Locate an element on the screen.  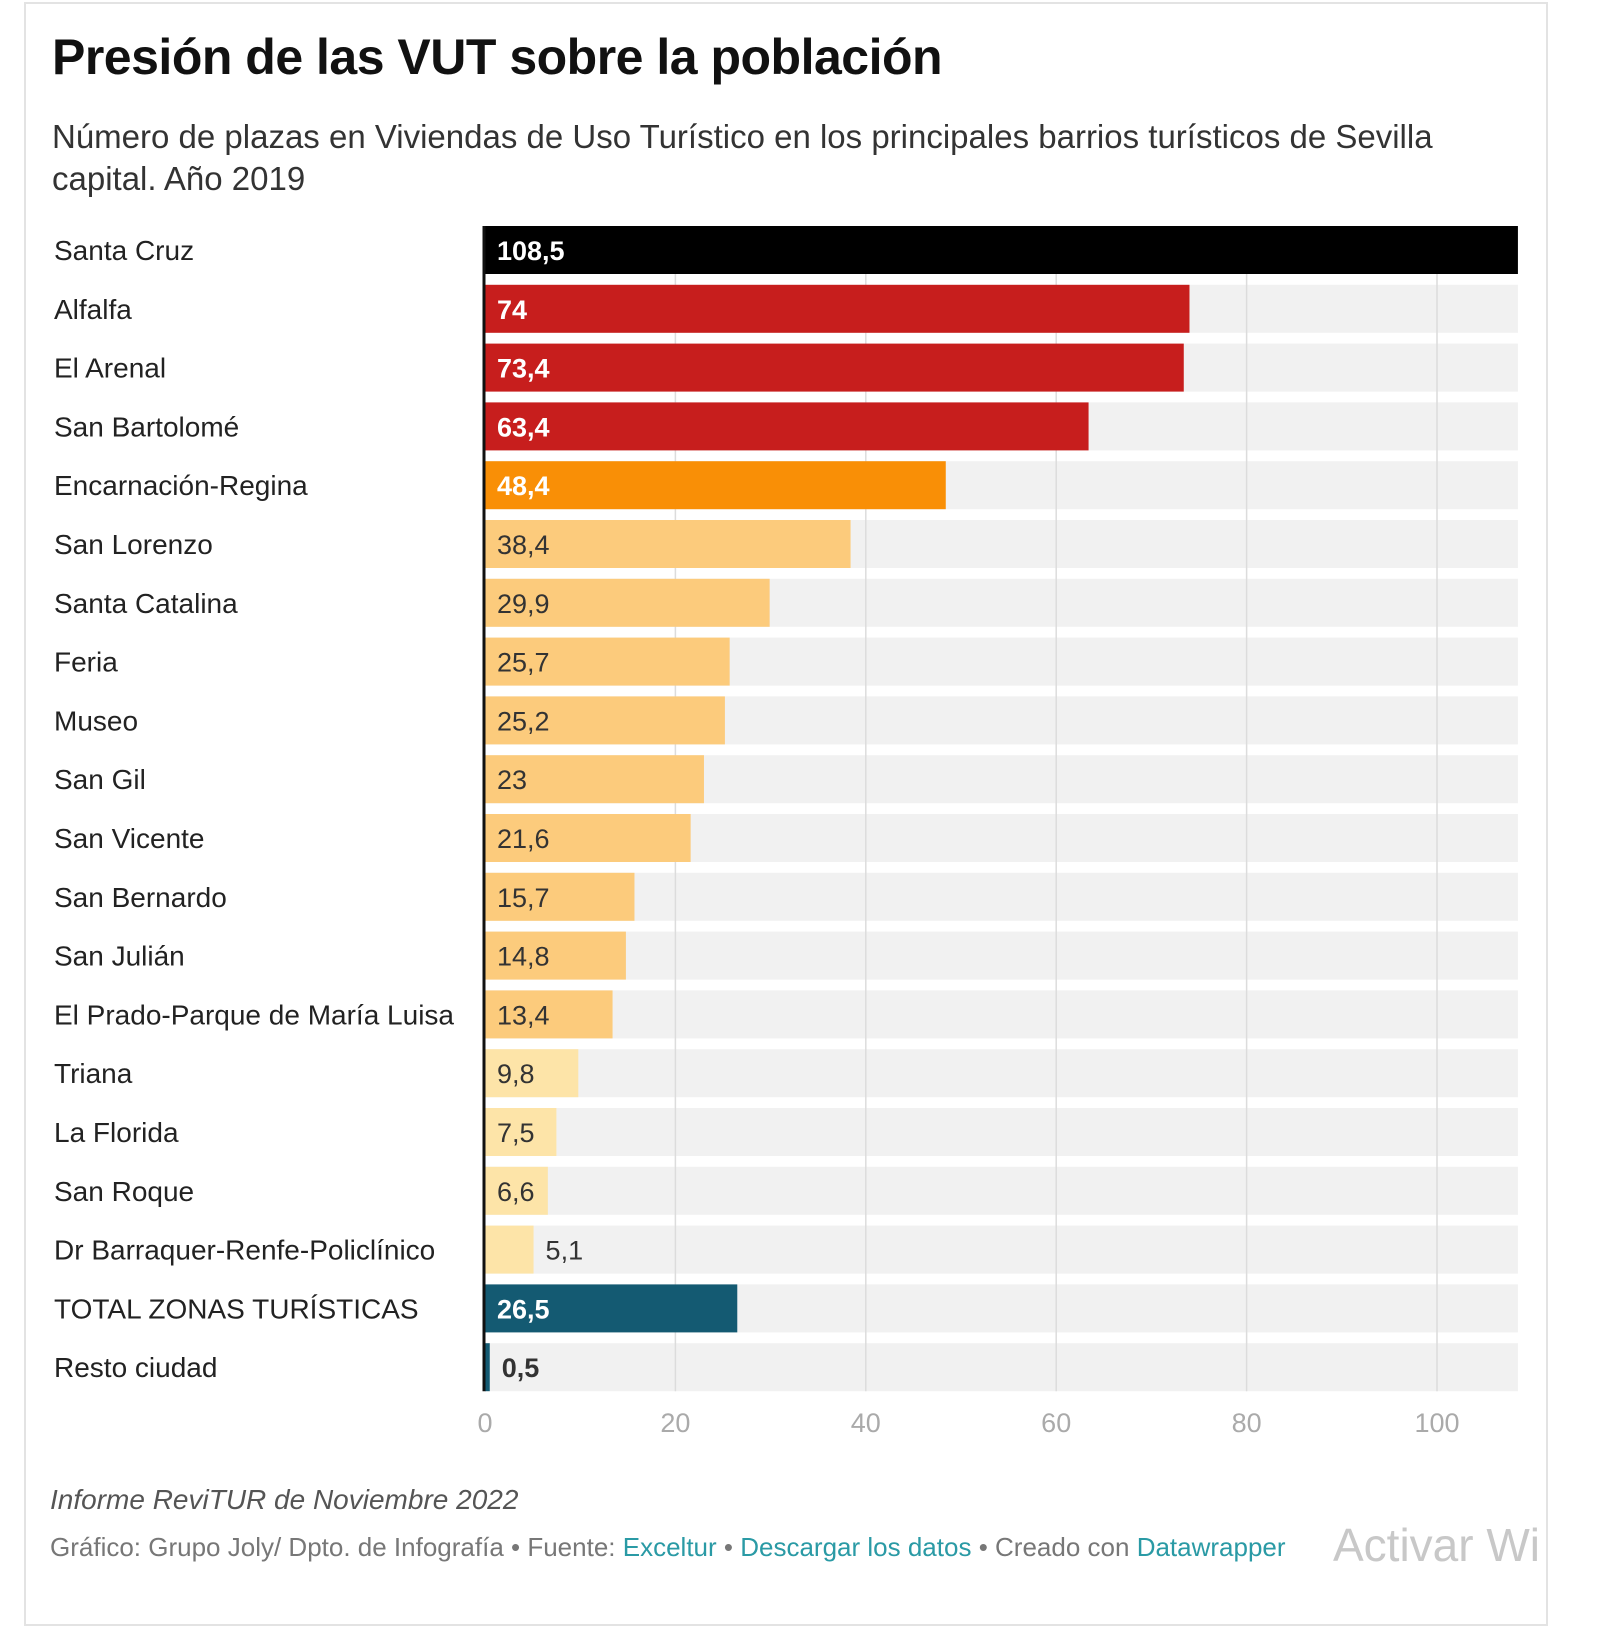
x-tick-label: 100 is located at coordinates (1436, 1423).